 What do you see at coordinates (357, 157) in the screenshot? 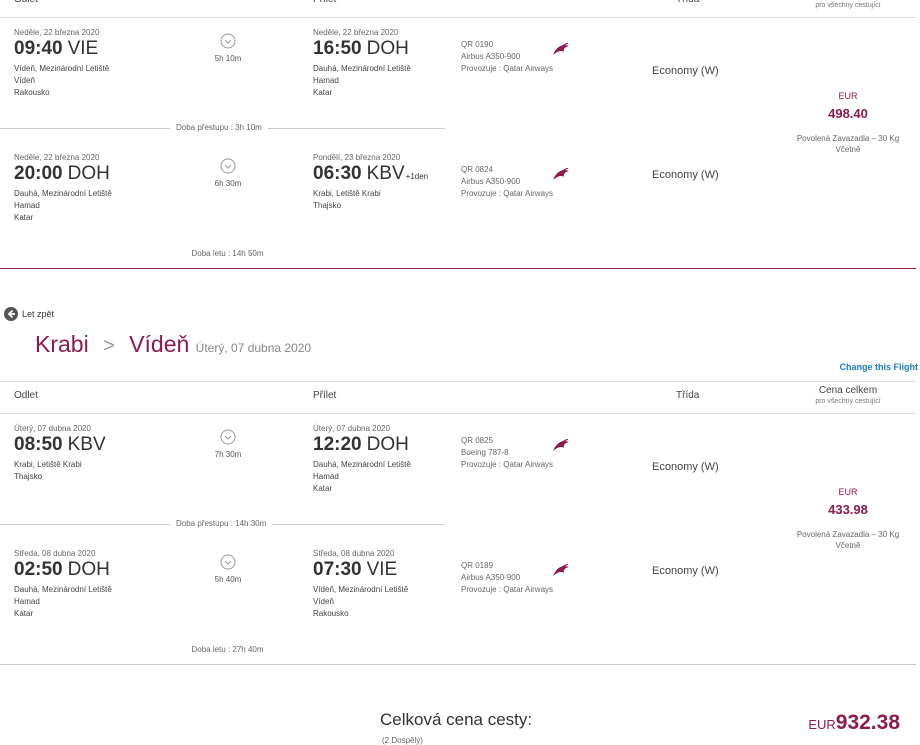
I see `arrival-date: Pondělí, 23 března 2020` at bounding box center [357, 157].